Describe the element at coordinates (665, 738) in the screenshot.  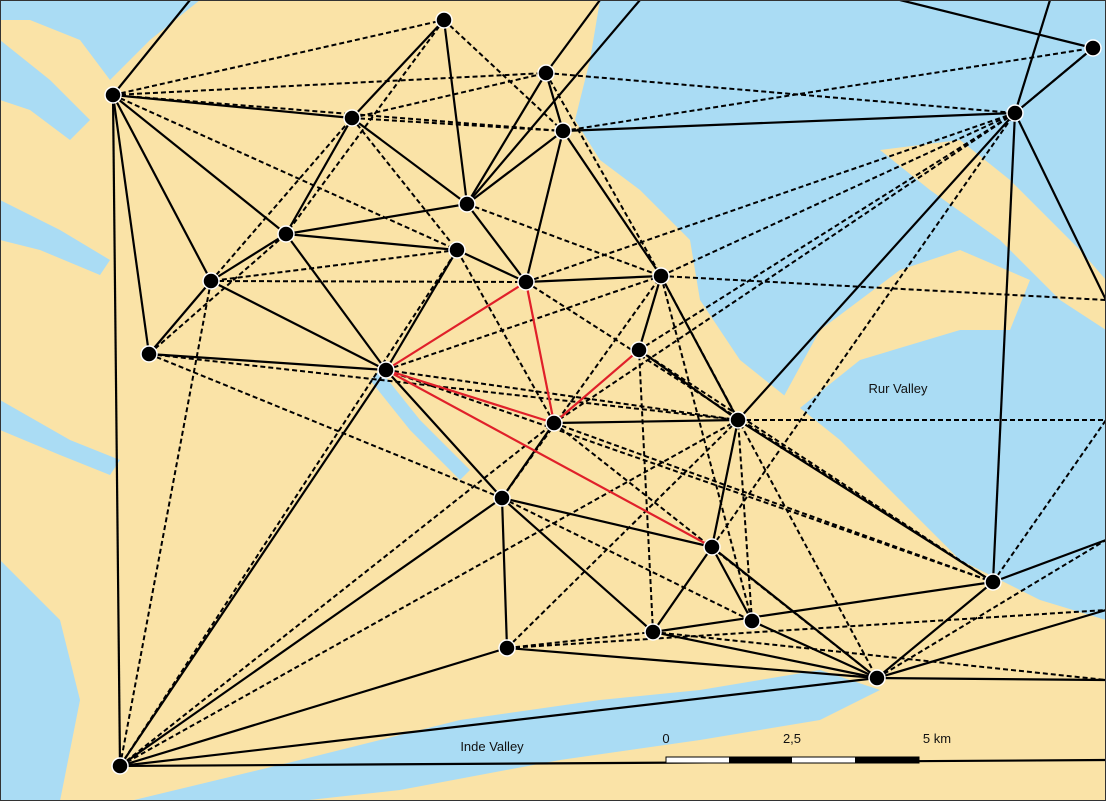
I see `scale-label: 0` at that location.